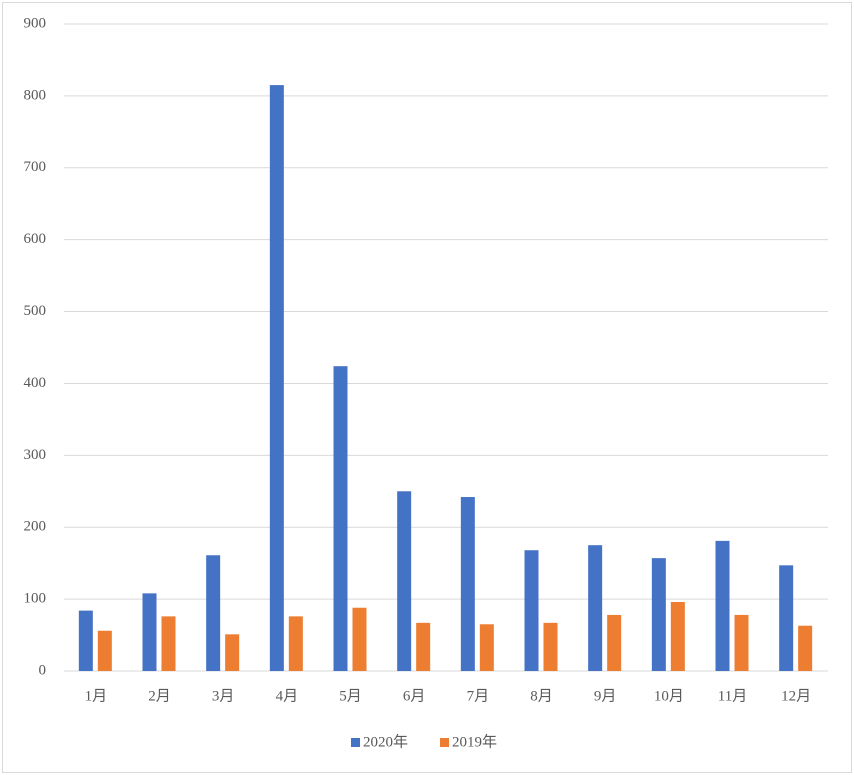 The image size is (854, 775). Describe the element at coordinates (35, 239) in the screenshot. I see `y-tick-label: 600` at that location.